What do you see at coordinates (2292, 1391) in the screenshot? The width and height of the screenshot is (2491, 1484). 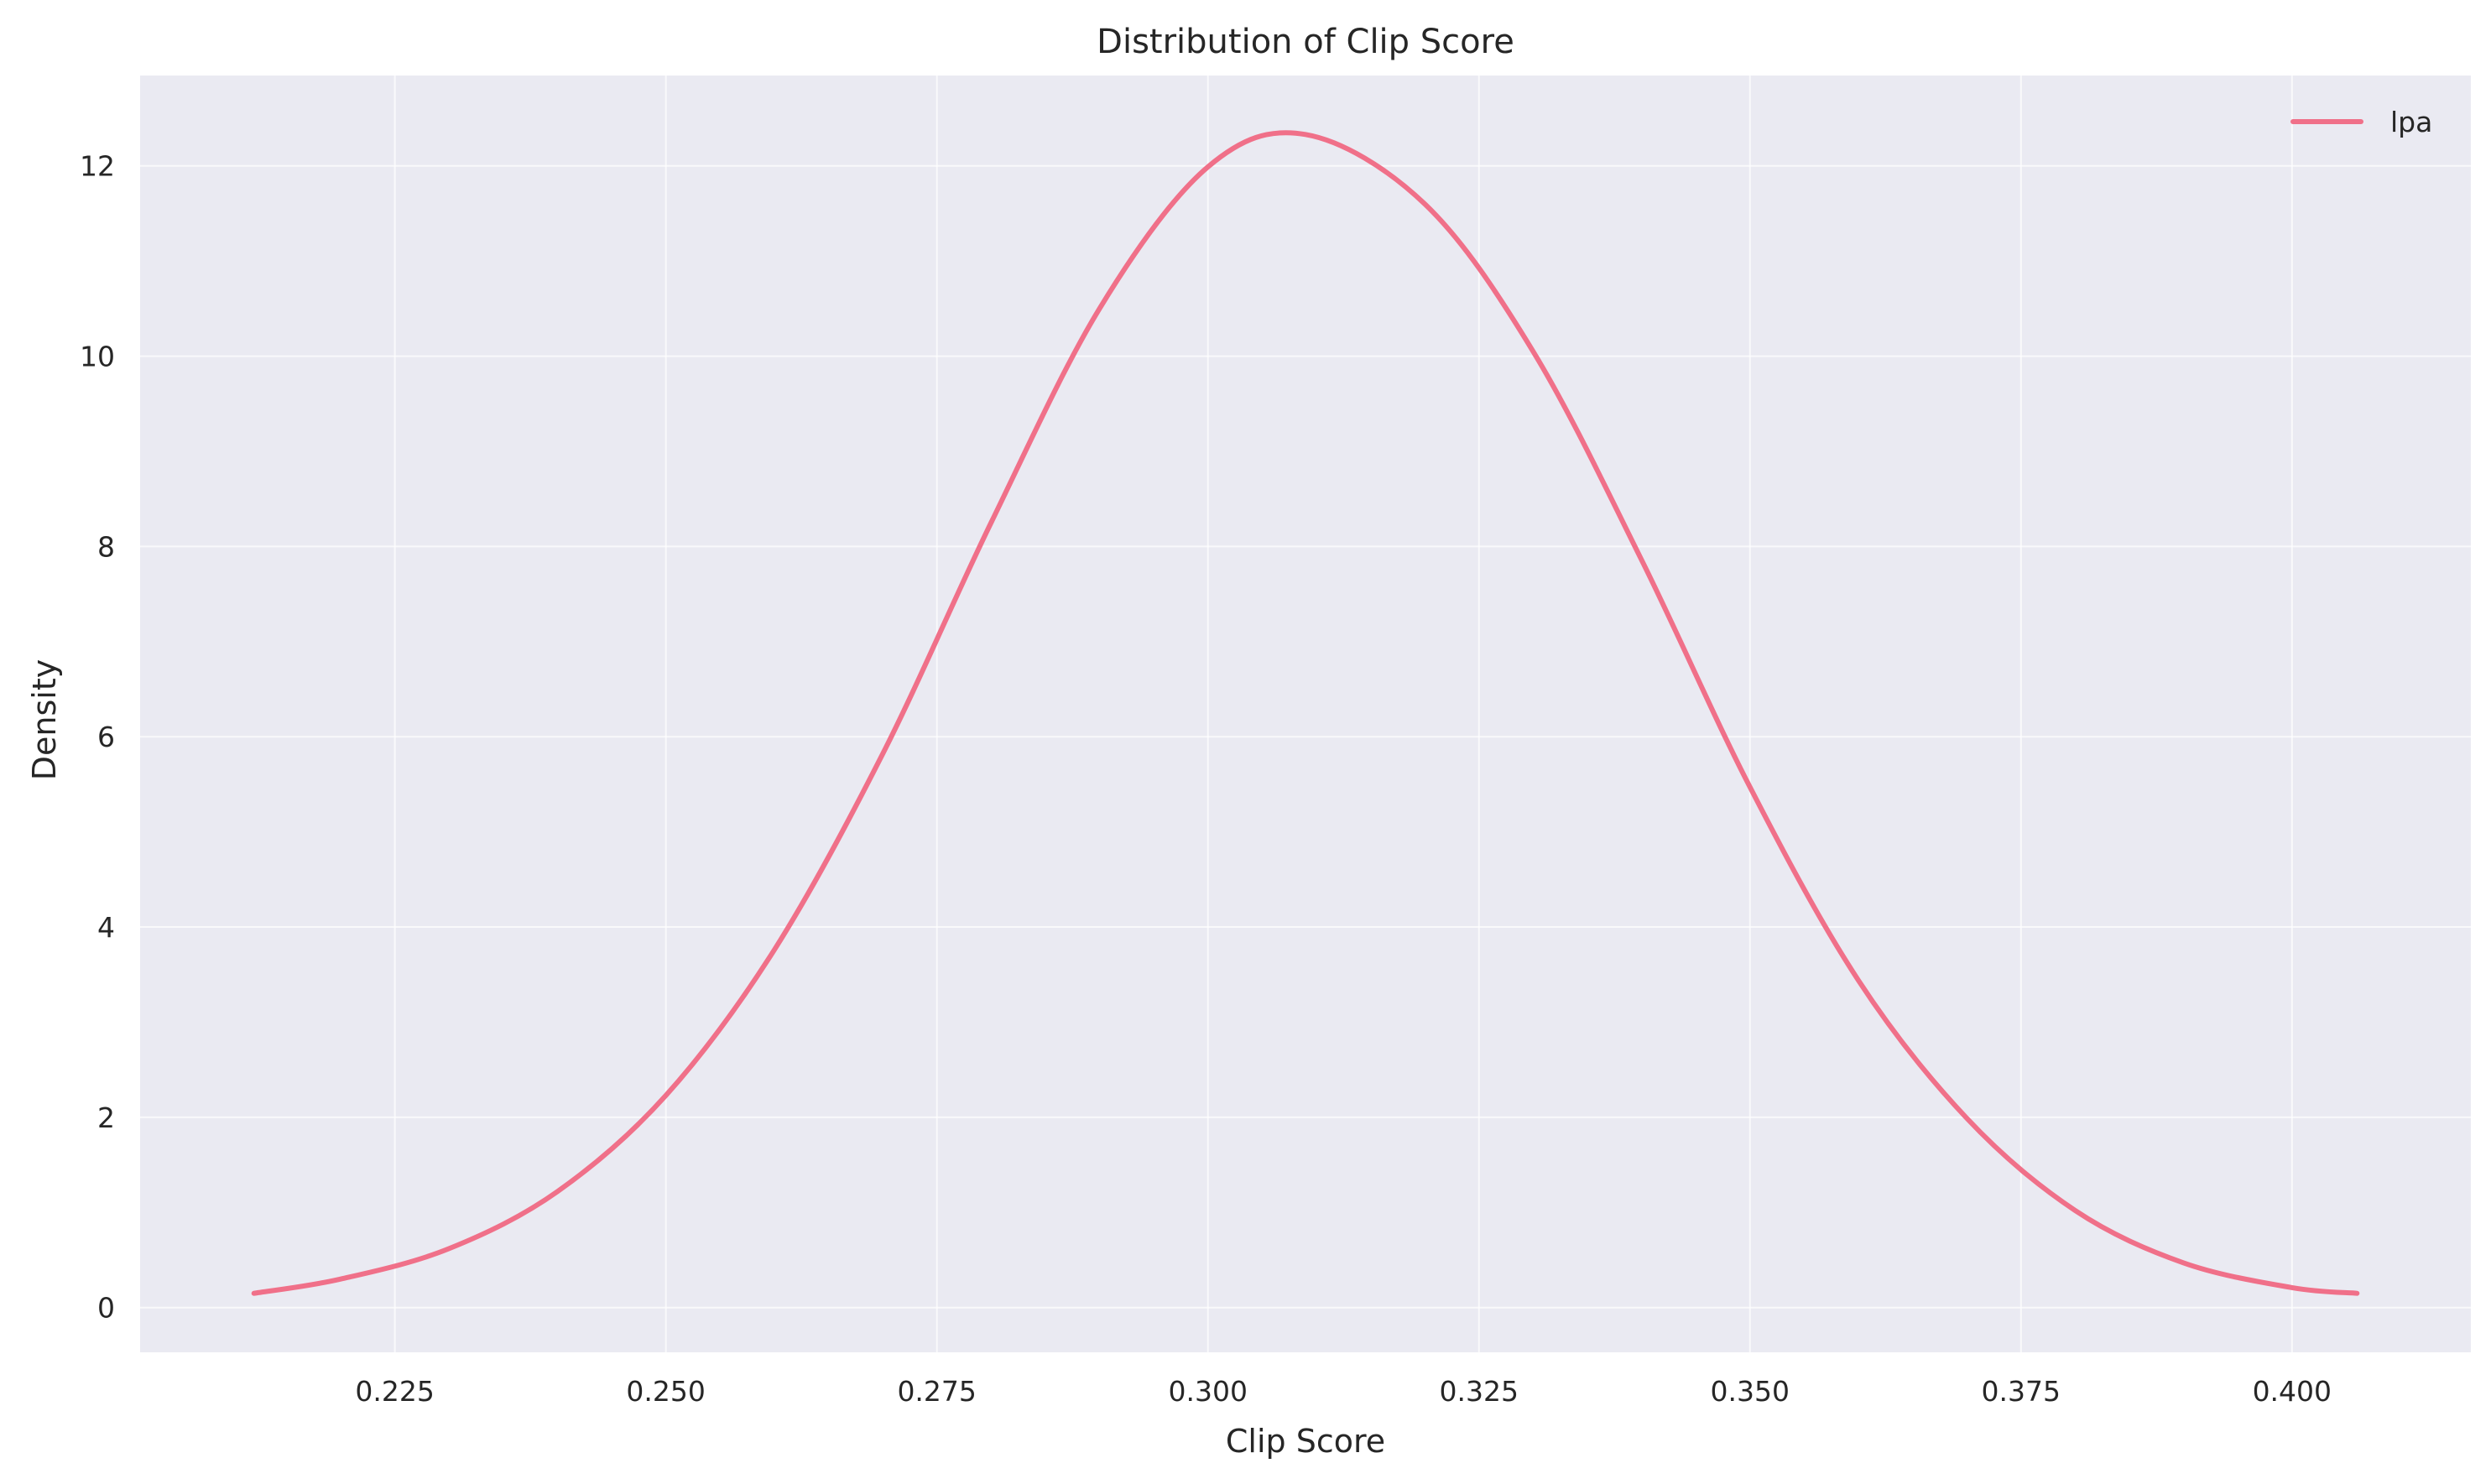 I see `x-tick-label: 0.400` at bounding box center [2292, 1391].